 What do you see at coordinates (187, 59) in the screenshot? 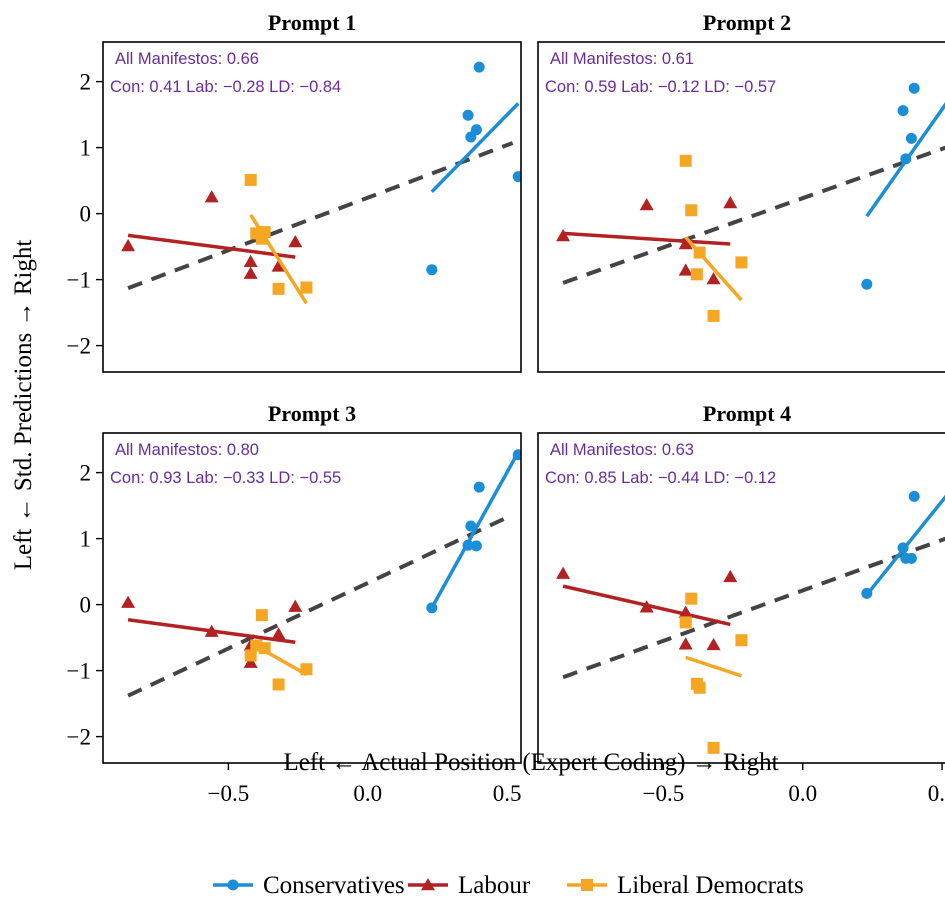
I see `correlation-all: All Manifestos: 0.66` at bounding box center [187, 59].